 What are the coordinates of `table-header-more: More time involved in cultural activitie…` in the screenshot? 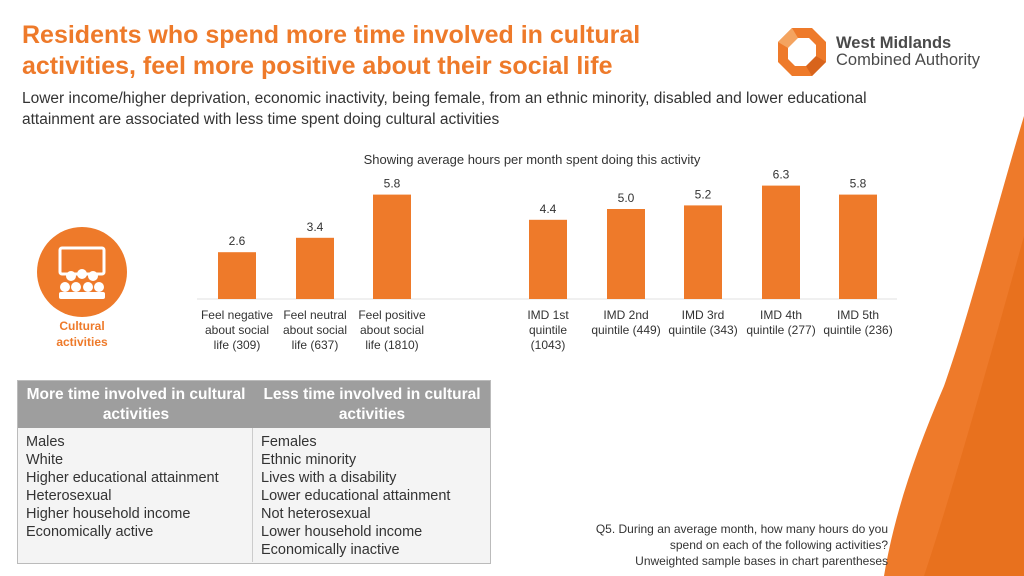 It's located at (136, 404).